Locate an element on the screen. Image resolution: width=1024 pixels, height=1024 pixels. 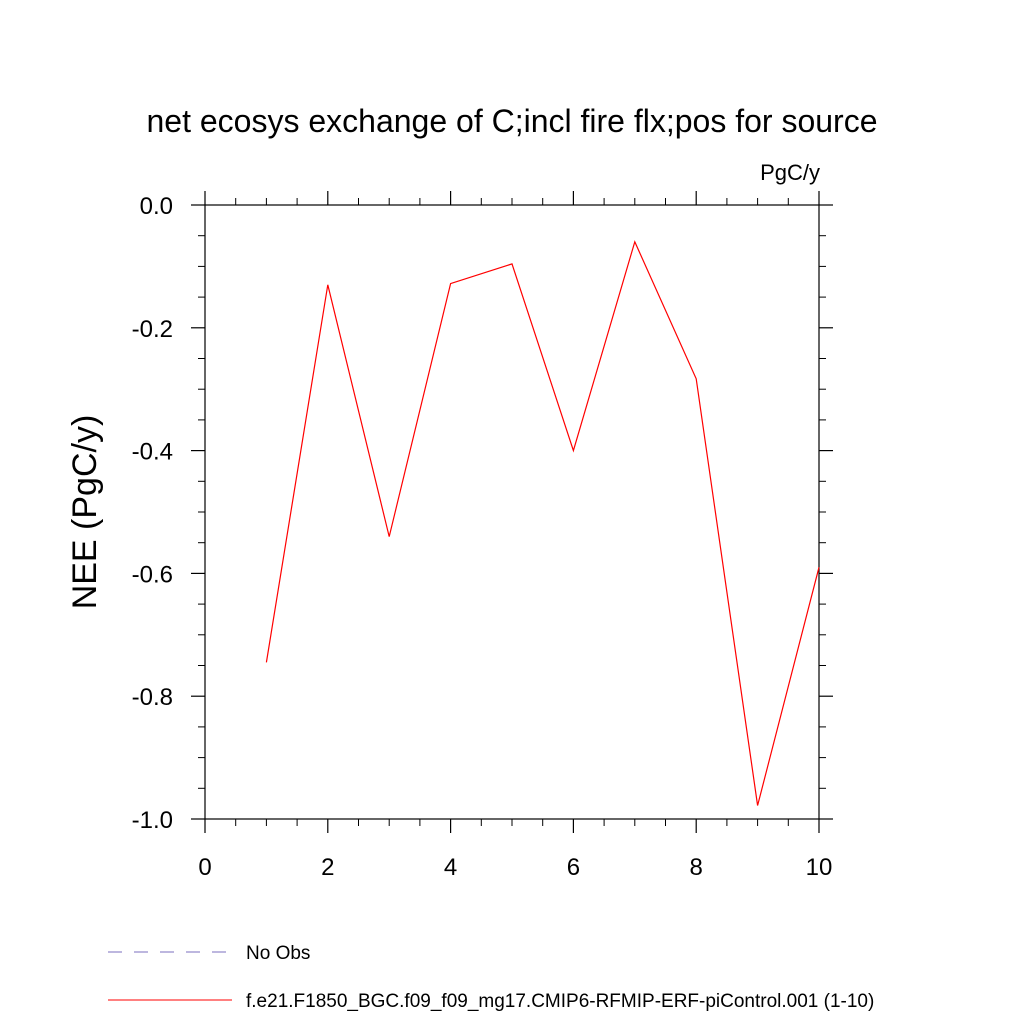
x-tick-label: 6 is located at coordinates (573, 867).